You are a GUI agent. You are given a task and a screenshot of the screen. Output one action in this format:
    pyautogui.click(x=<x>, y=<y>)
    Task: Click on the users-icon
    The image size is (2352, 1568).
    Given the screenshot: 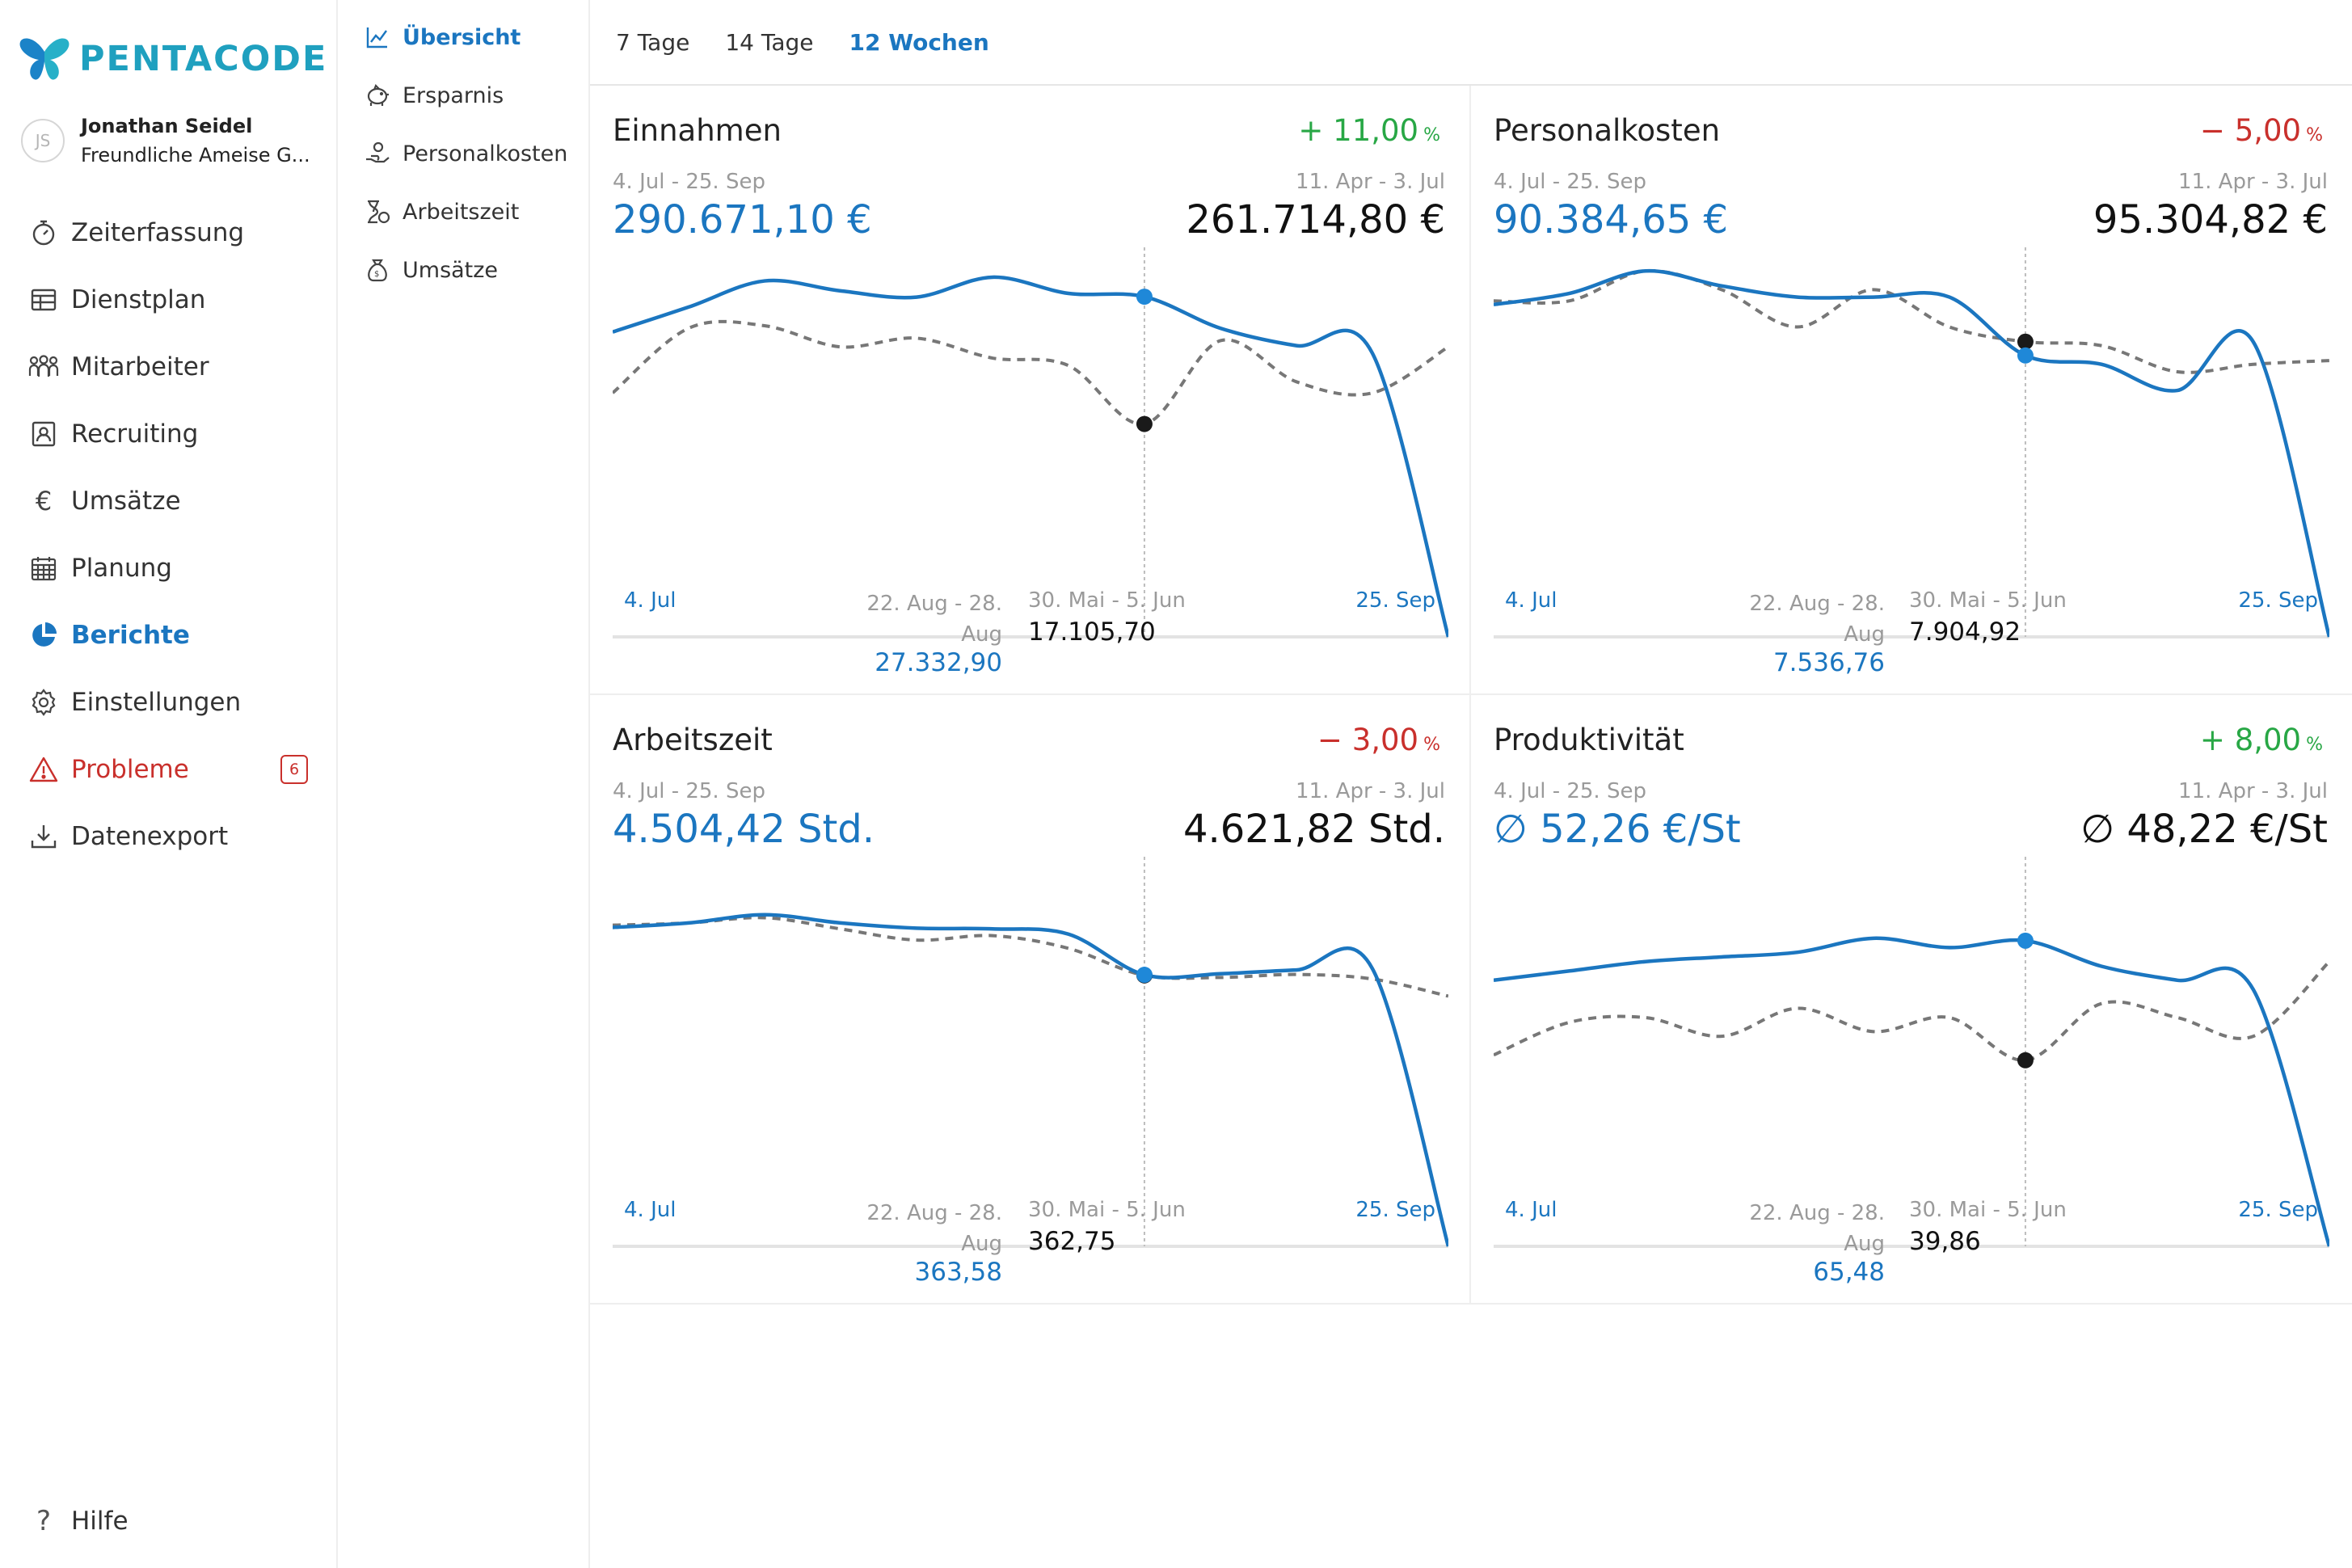 What is the action you would take?
    pyautogui.click(x=43, y=367)
    